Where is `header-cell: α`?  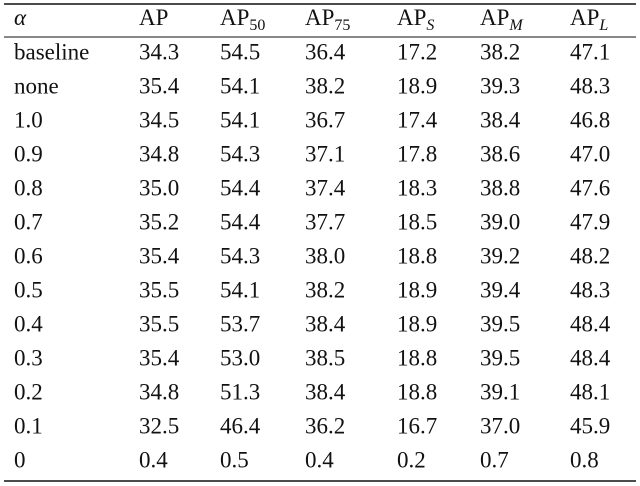
header-cell: α is located at coordinates (20, 17).